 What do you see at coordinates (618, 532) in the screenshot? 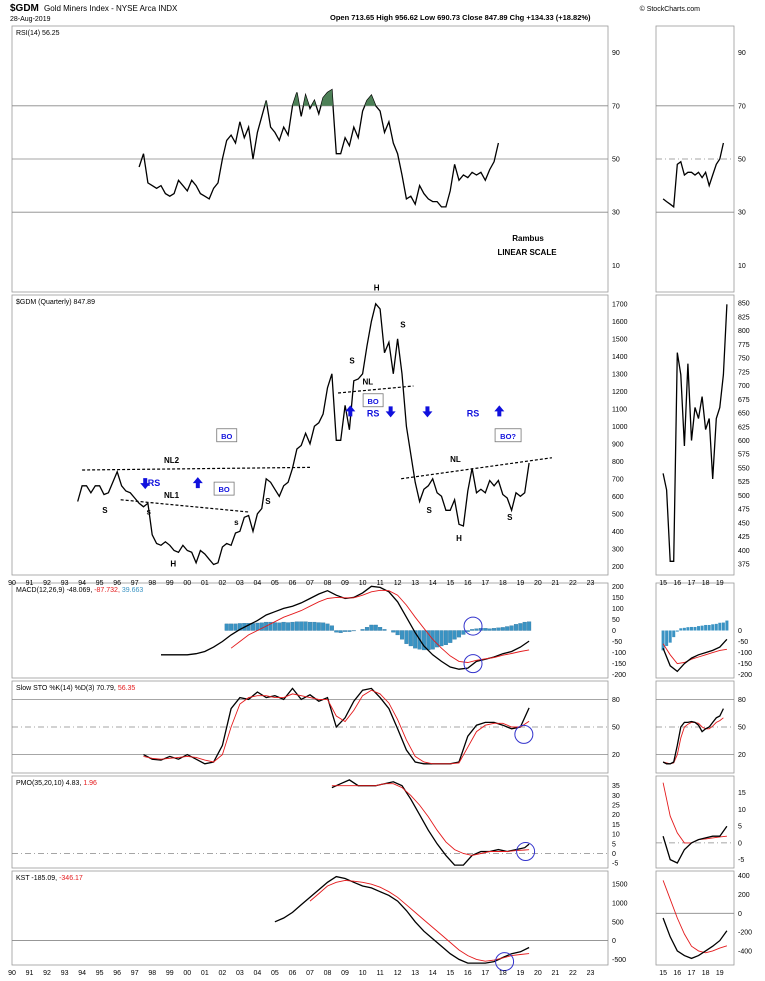
I see `y-tick-label-price: 400` at bounding box center [618, 532].